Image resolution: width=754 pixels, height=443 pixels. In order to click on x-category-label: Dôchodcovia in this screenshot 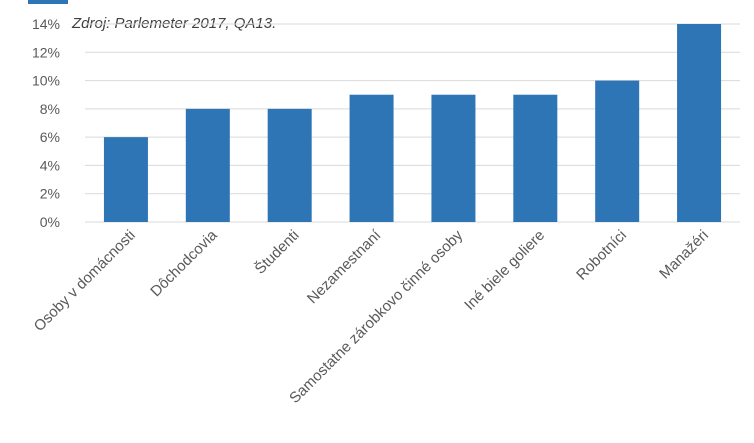, I will do `click(184, 263)`.